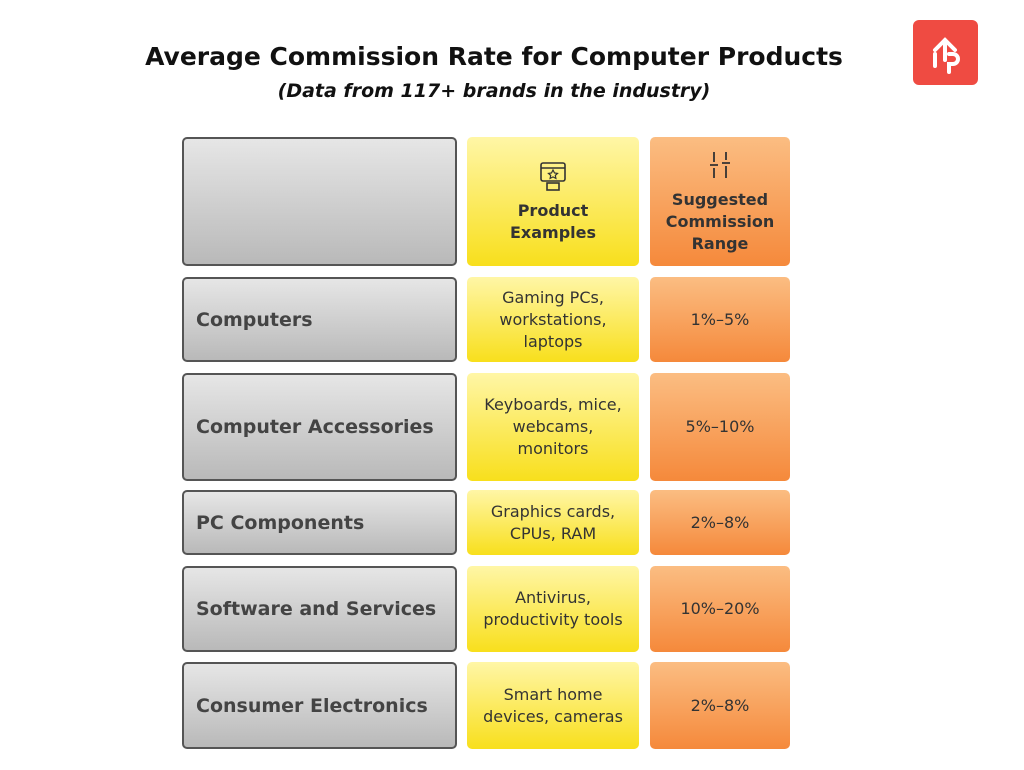  I want to click on row-category: Computer Accessories, so click(319, 427).